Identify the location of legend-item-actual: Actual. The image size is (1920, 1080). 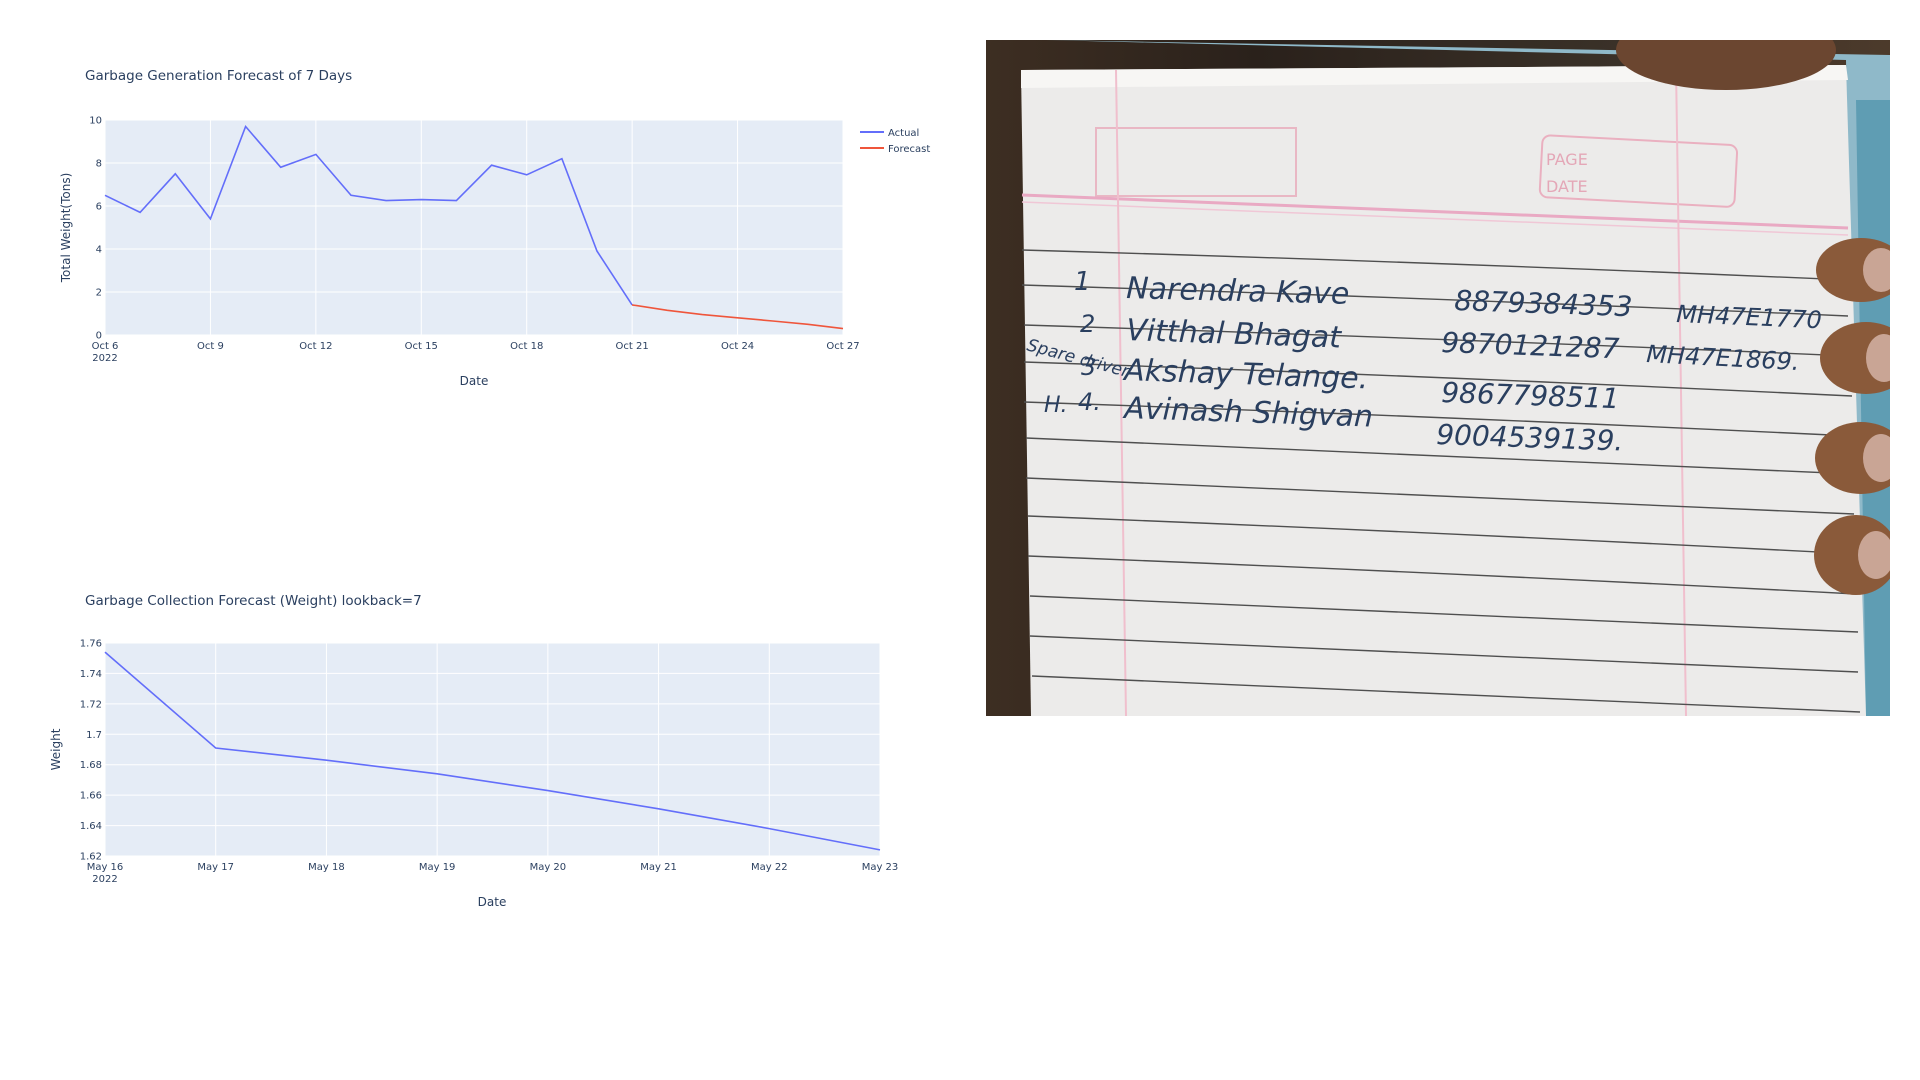
(889, 133).